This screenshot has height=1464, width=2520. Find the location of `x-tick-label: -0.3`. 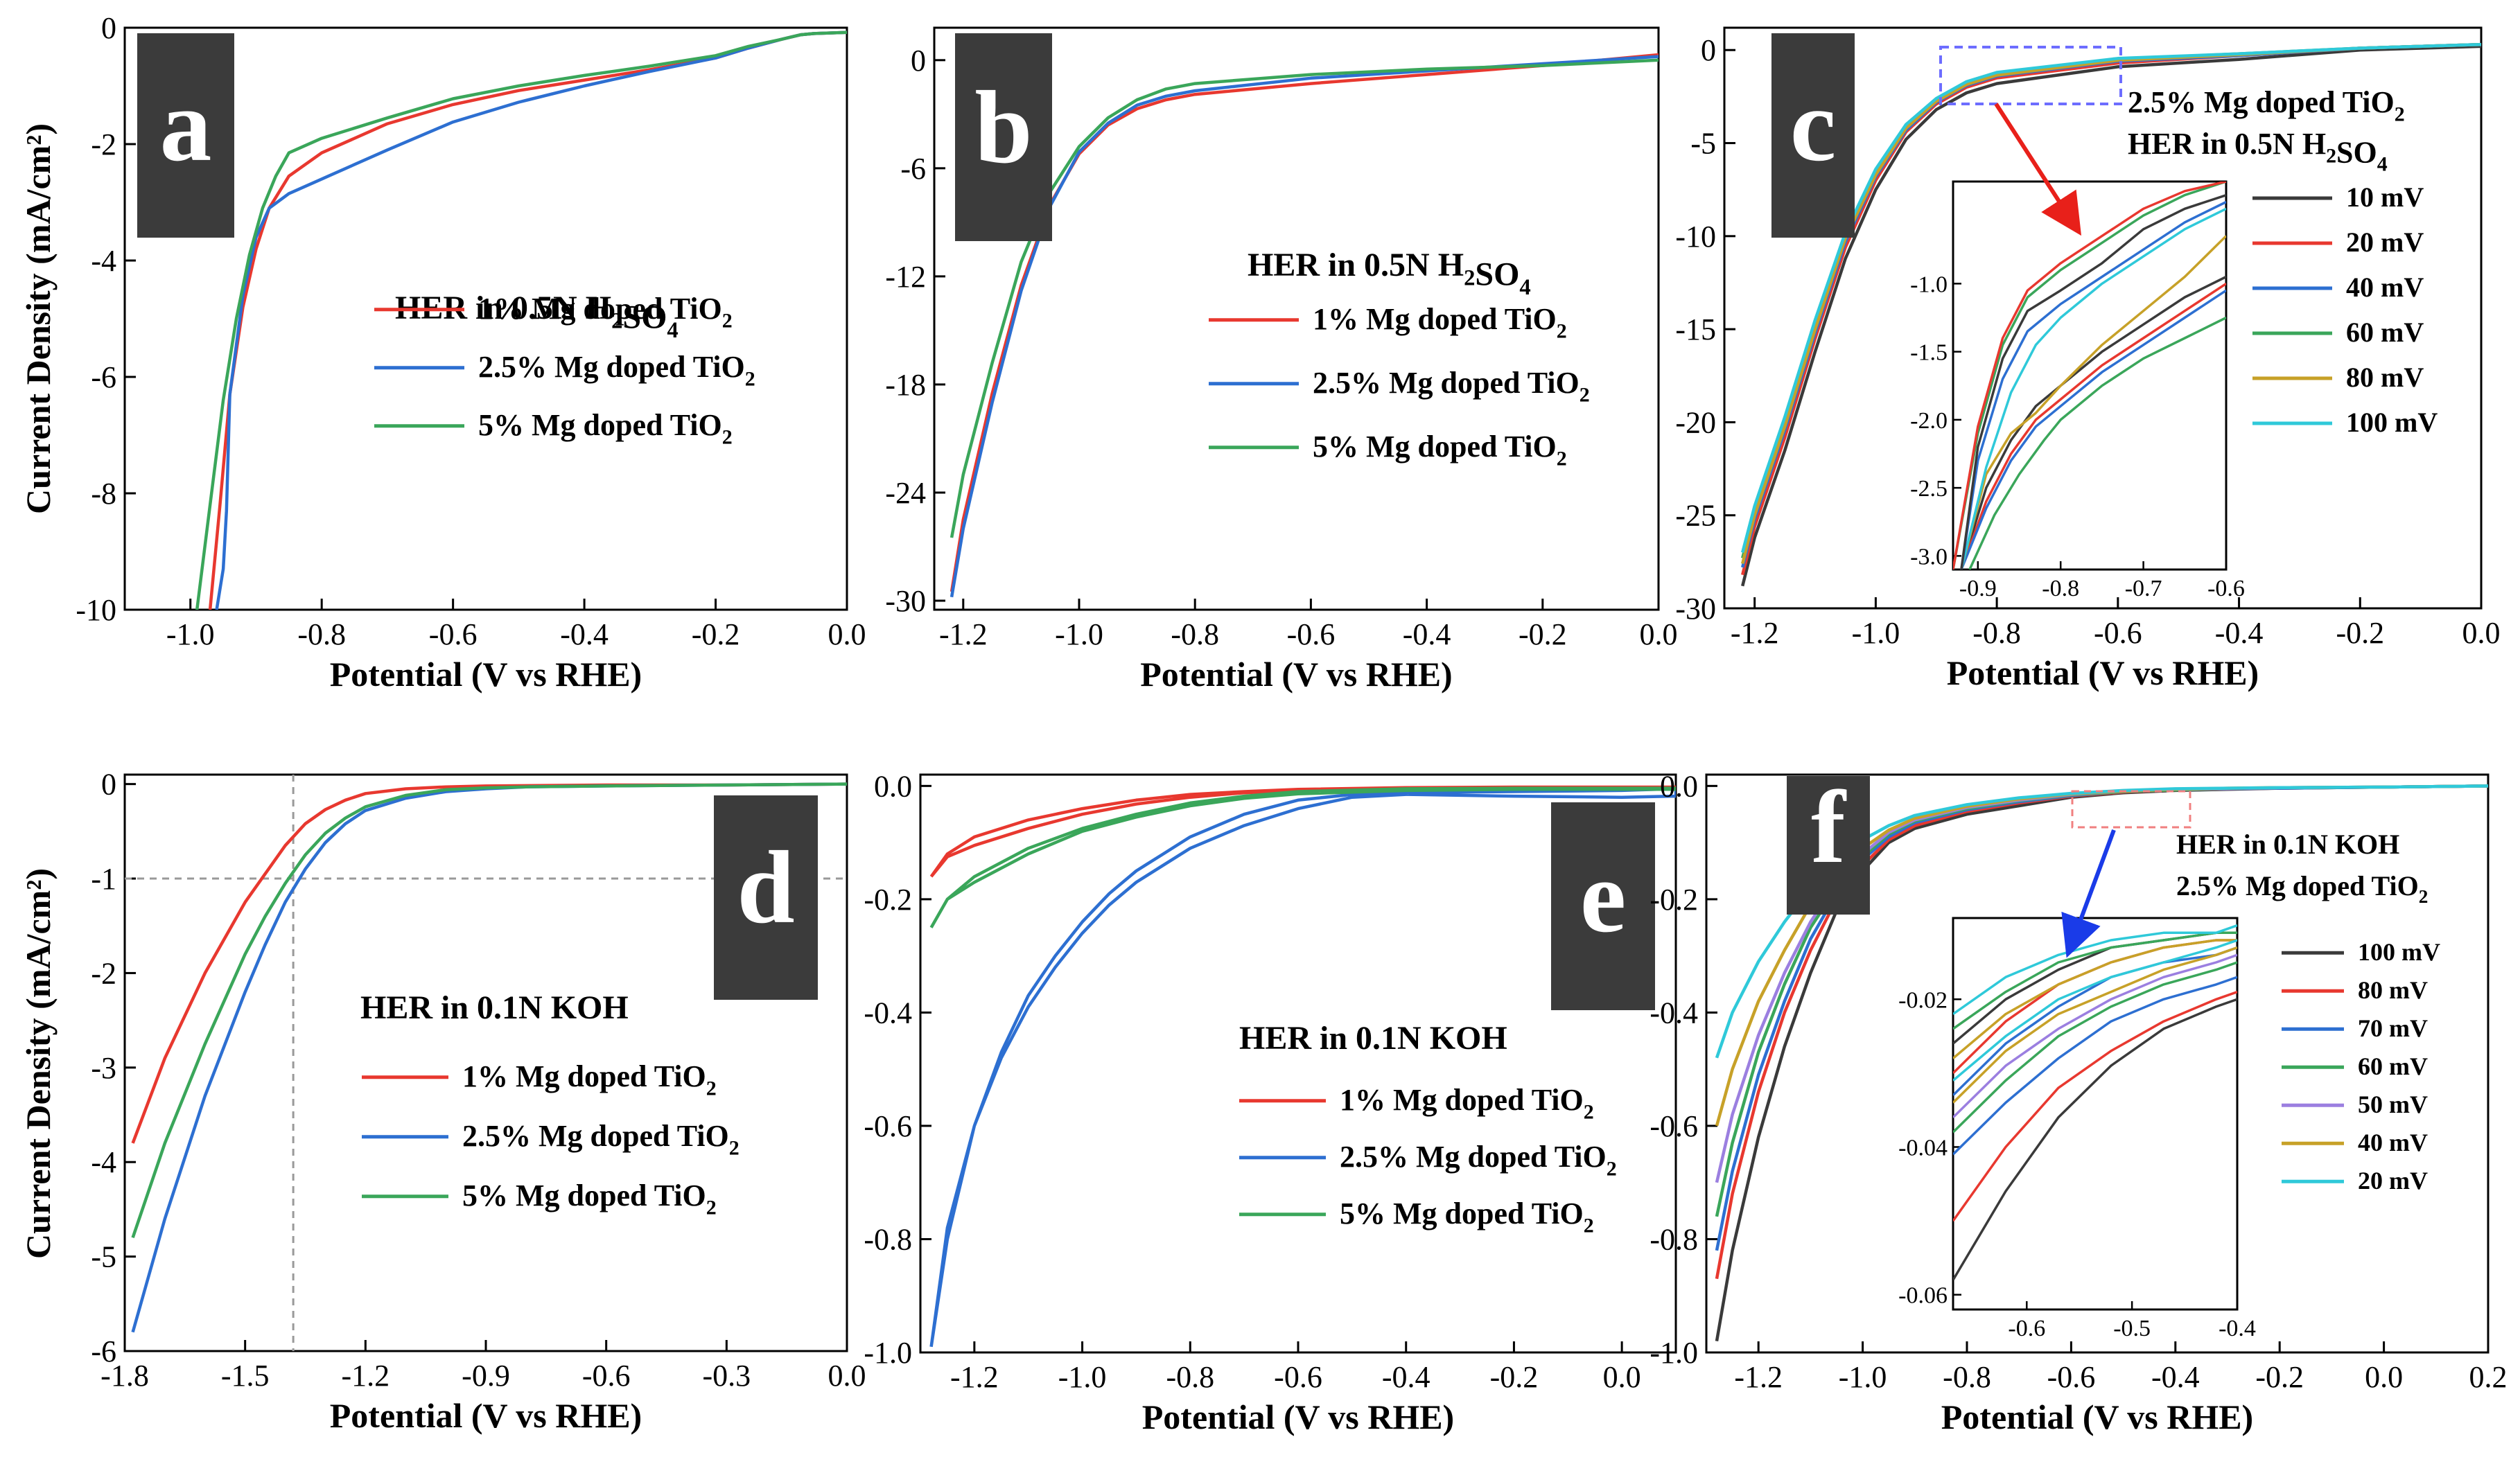

x-tick-label: -0.3 is located at coordinates (727, 1376).